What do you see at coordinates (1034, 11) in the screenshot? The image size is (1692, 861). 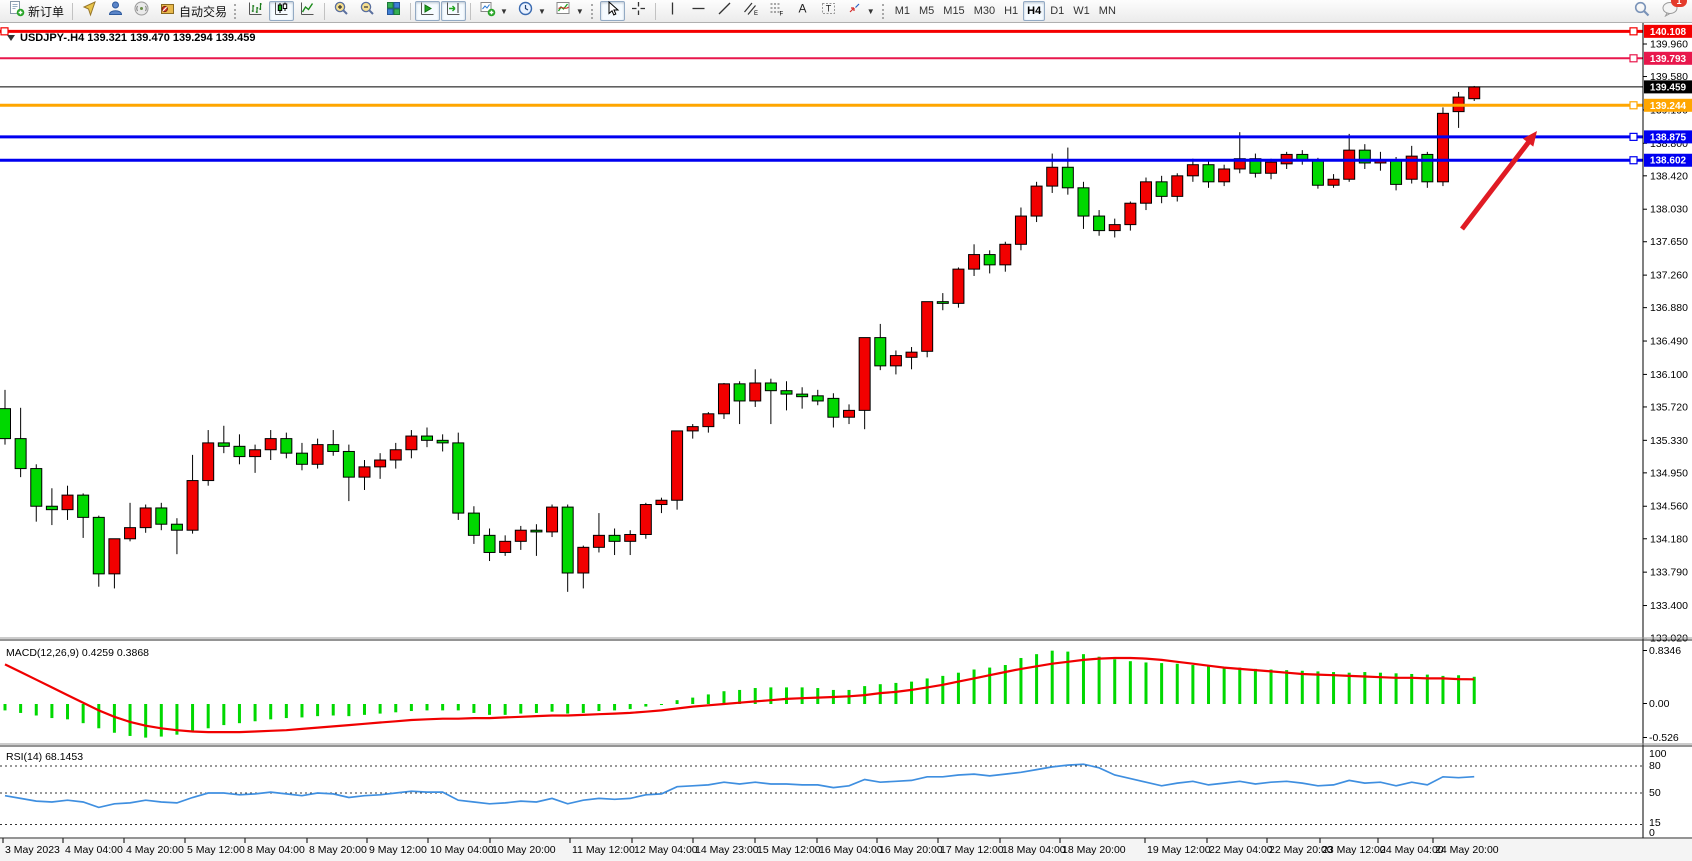 I see `timeframe-h4-button: H4` at bounding box center [1034, 11].